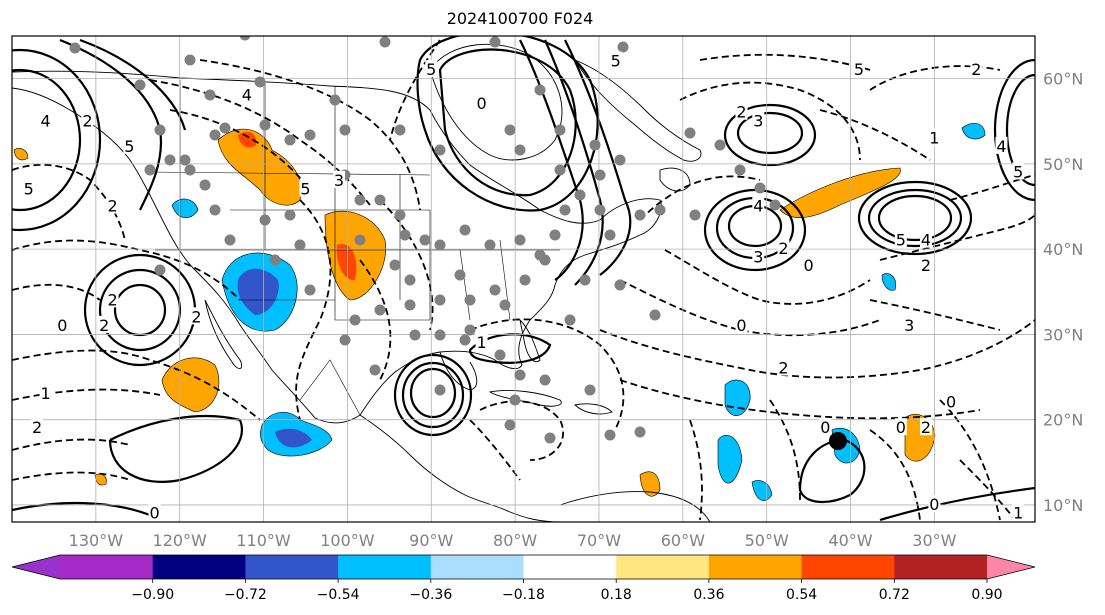 This screenshot has height=615, width=1105. What do you see at coordinates (346, 262) in the screenshot?
I see `shade-red-plains` at bounding box center [346, 262].